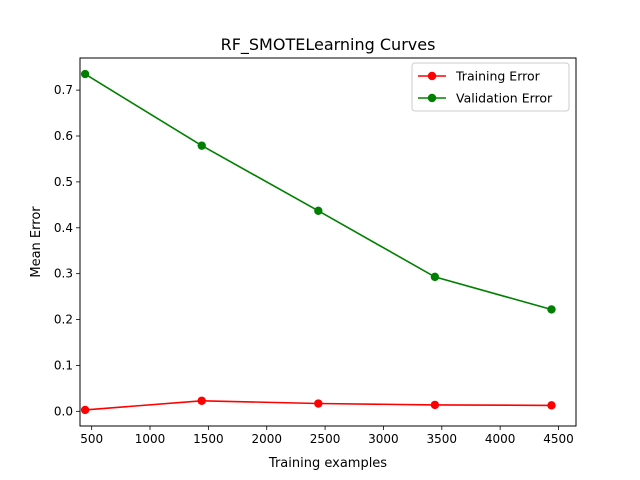 The image size is (640, 480). Describe the element at coordinates (63, 136) in the screenshot. I see `y-tick-label: 0.6` at that location.